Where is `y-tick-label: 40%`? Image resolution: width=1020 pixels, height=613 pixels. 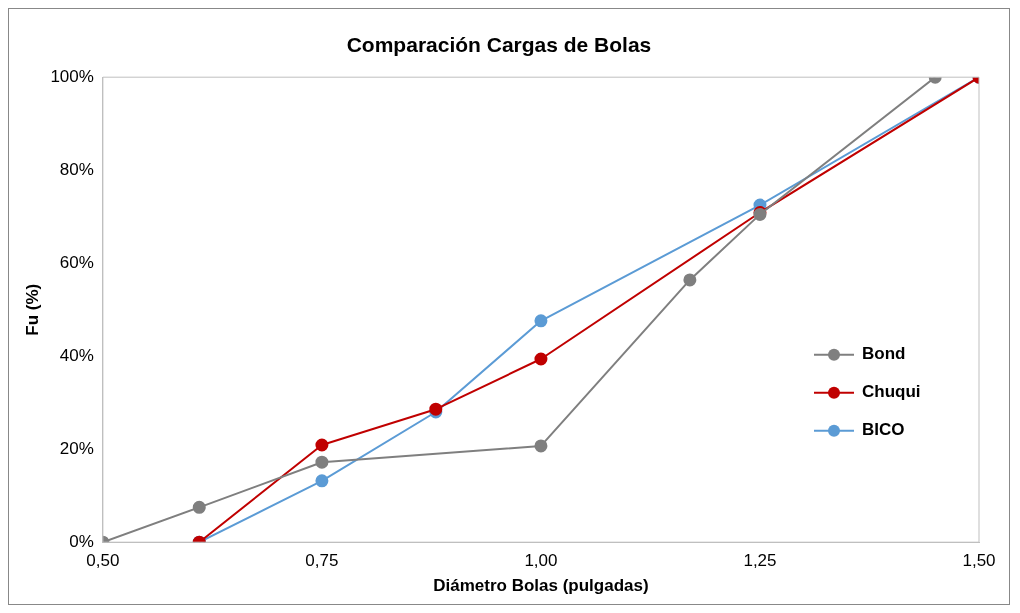
y-tick-label: 40% is located at coordinates (76, 355).